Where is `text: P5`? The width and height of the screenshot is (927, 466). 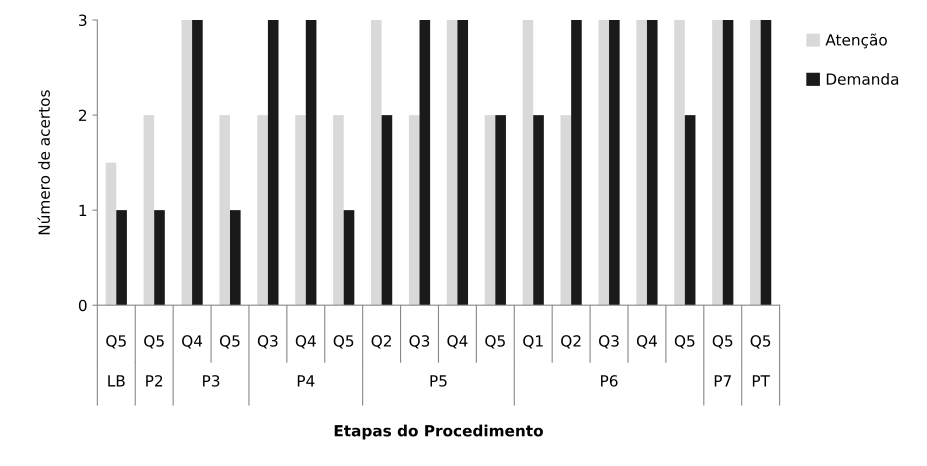 text: P5 is located at coordinates (438, 381).